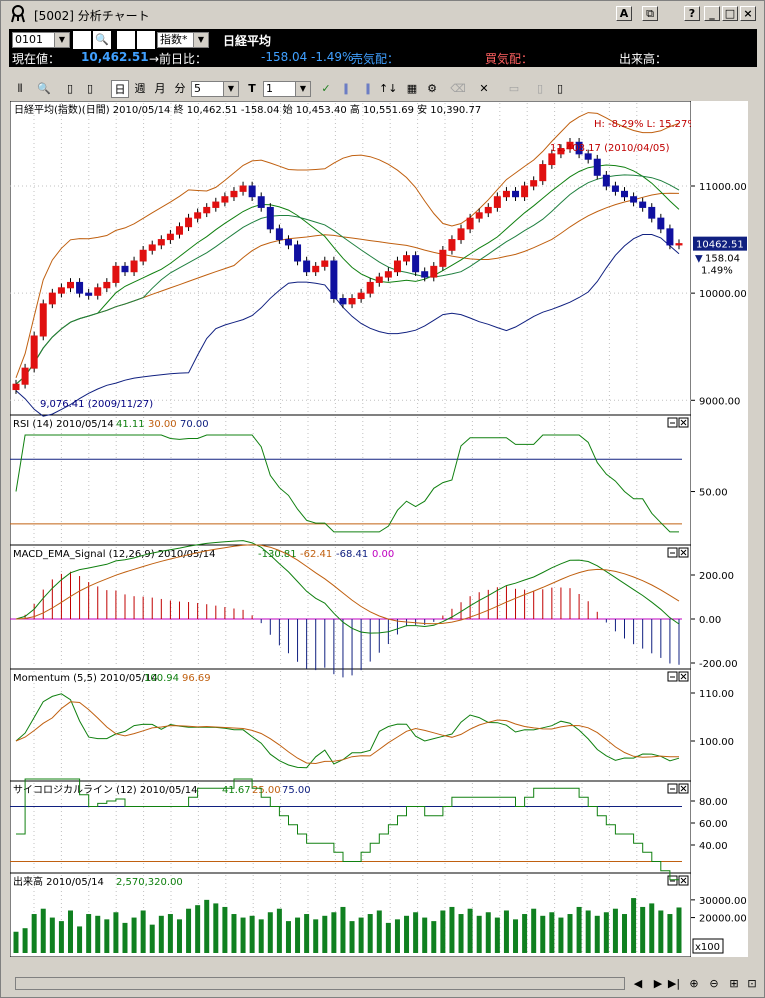  I want to click on checkbox-icon: ☑, so click(126, 40).